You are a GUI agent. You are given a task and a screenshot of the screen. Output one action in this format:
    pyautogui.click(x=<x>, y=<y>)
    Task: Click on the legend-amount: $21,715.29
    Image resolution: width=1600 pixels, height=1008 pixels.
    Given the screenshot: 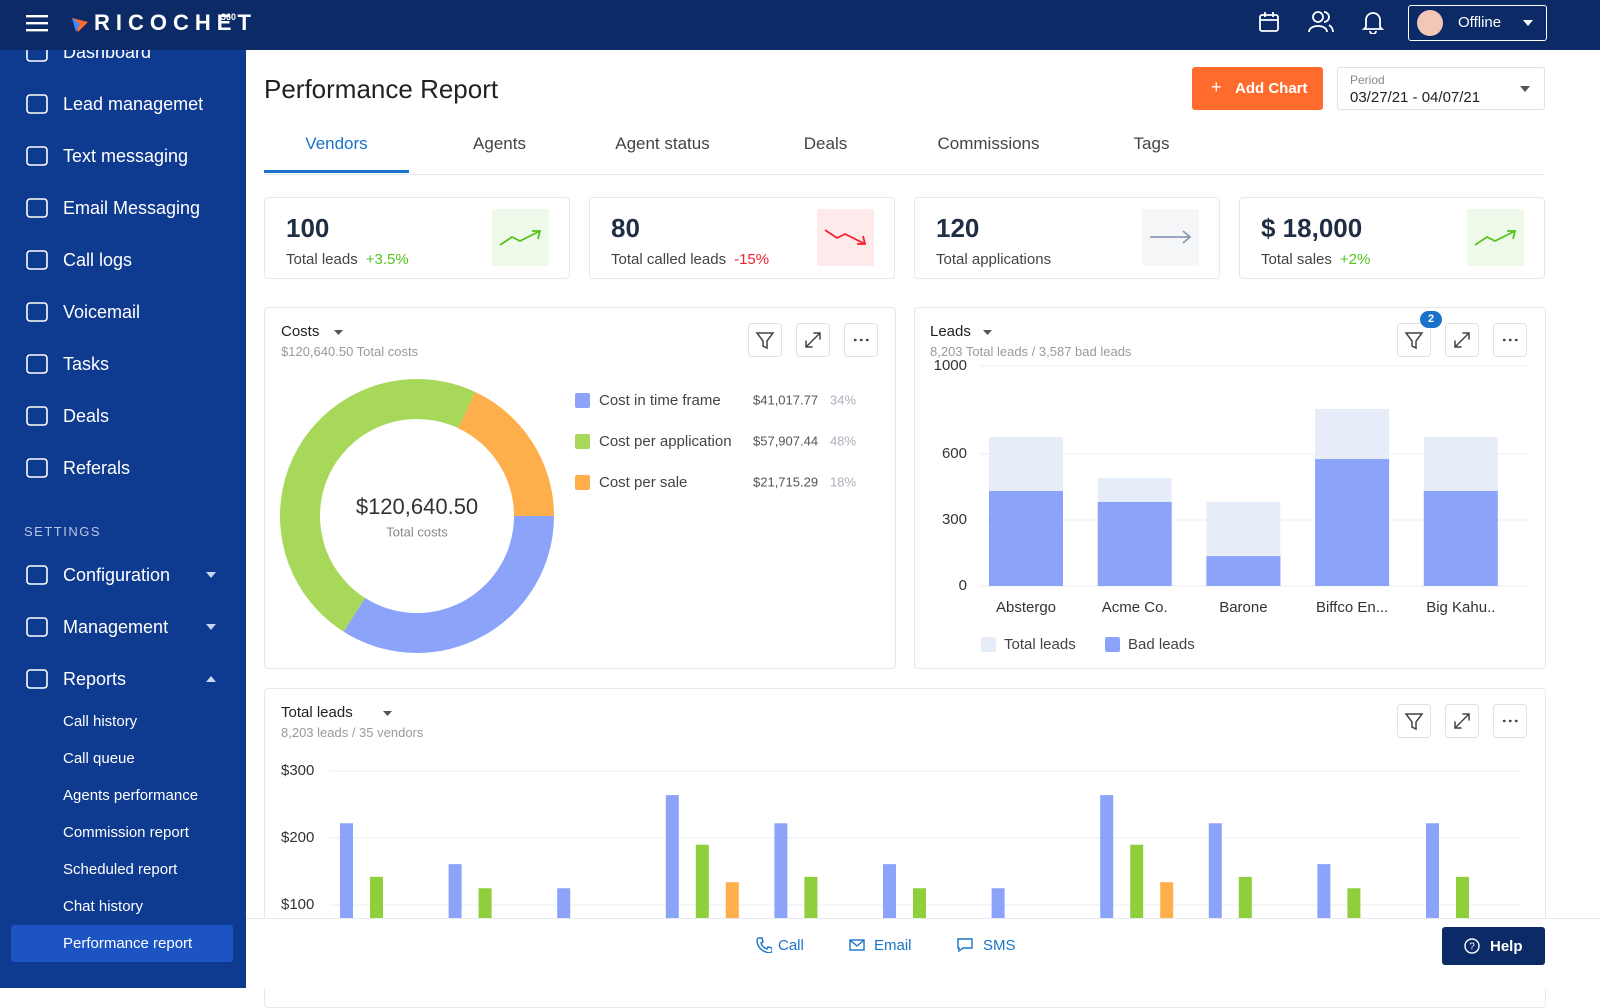 What is the action you would take?
    pyautogui.click(x=785, y=481)
    